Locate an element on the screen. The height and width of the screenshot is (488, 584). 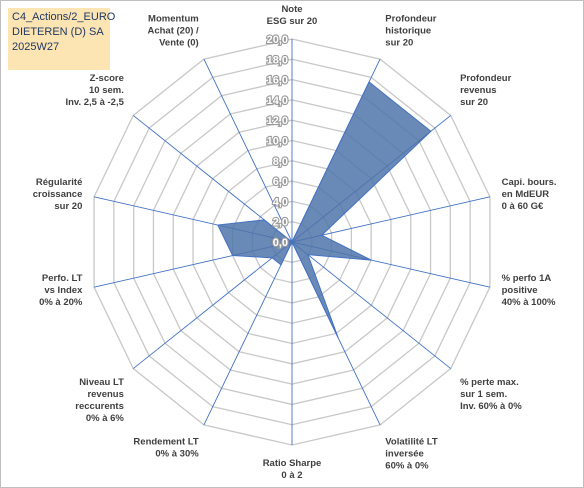
axis-label: Régularité croissance sur 20 is located at coordinates (58, 194).